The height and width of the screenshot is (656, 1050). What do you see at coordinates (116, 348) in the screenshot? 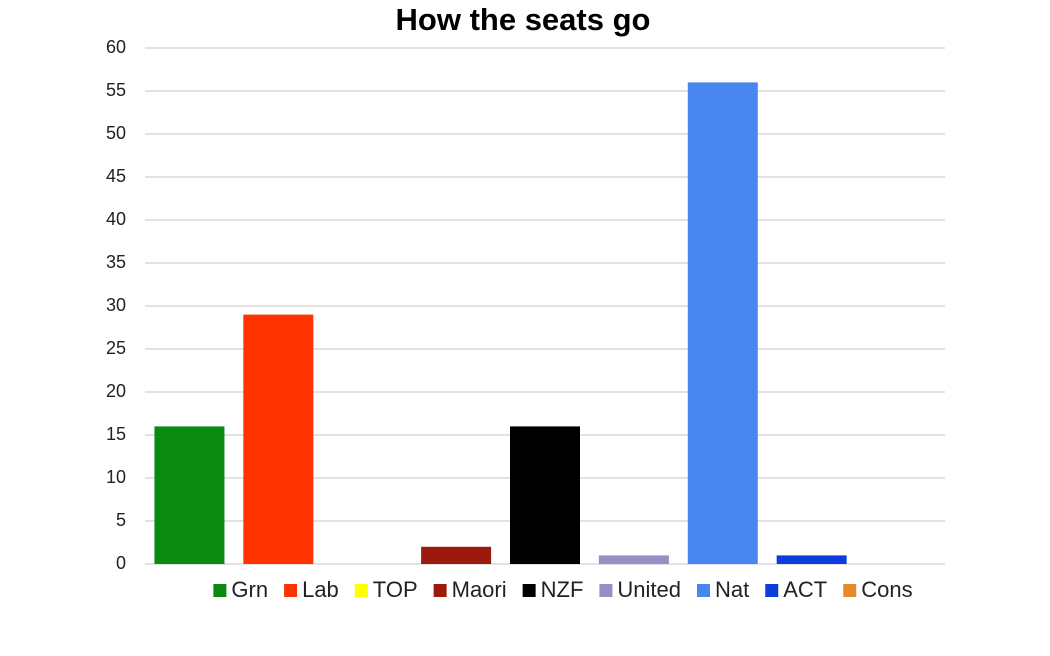
I see `y-tick-label: 25` at bounding box center [116, 348].